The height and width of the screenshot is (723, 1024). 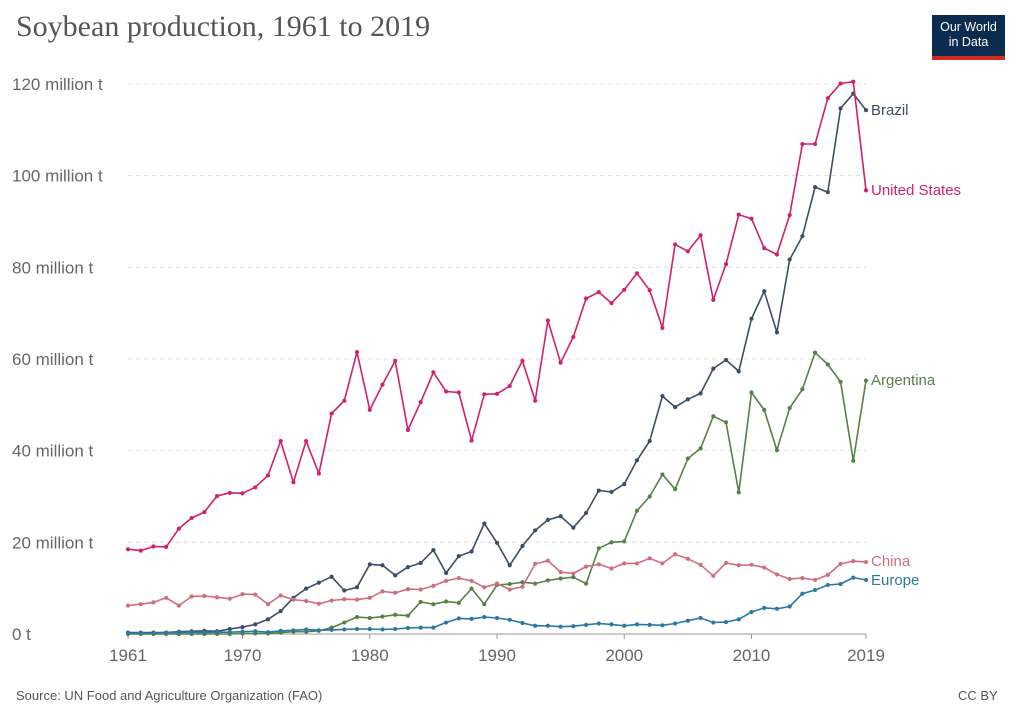 I want to click on series-china, so click(x=497, y=580).